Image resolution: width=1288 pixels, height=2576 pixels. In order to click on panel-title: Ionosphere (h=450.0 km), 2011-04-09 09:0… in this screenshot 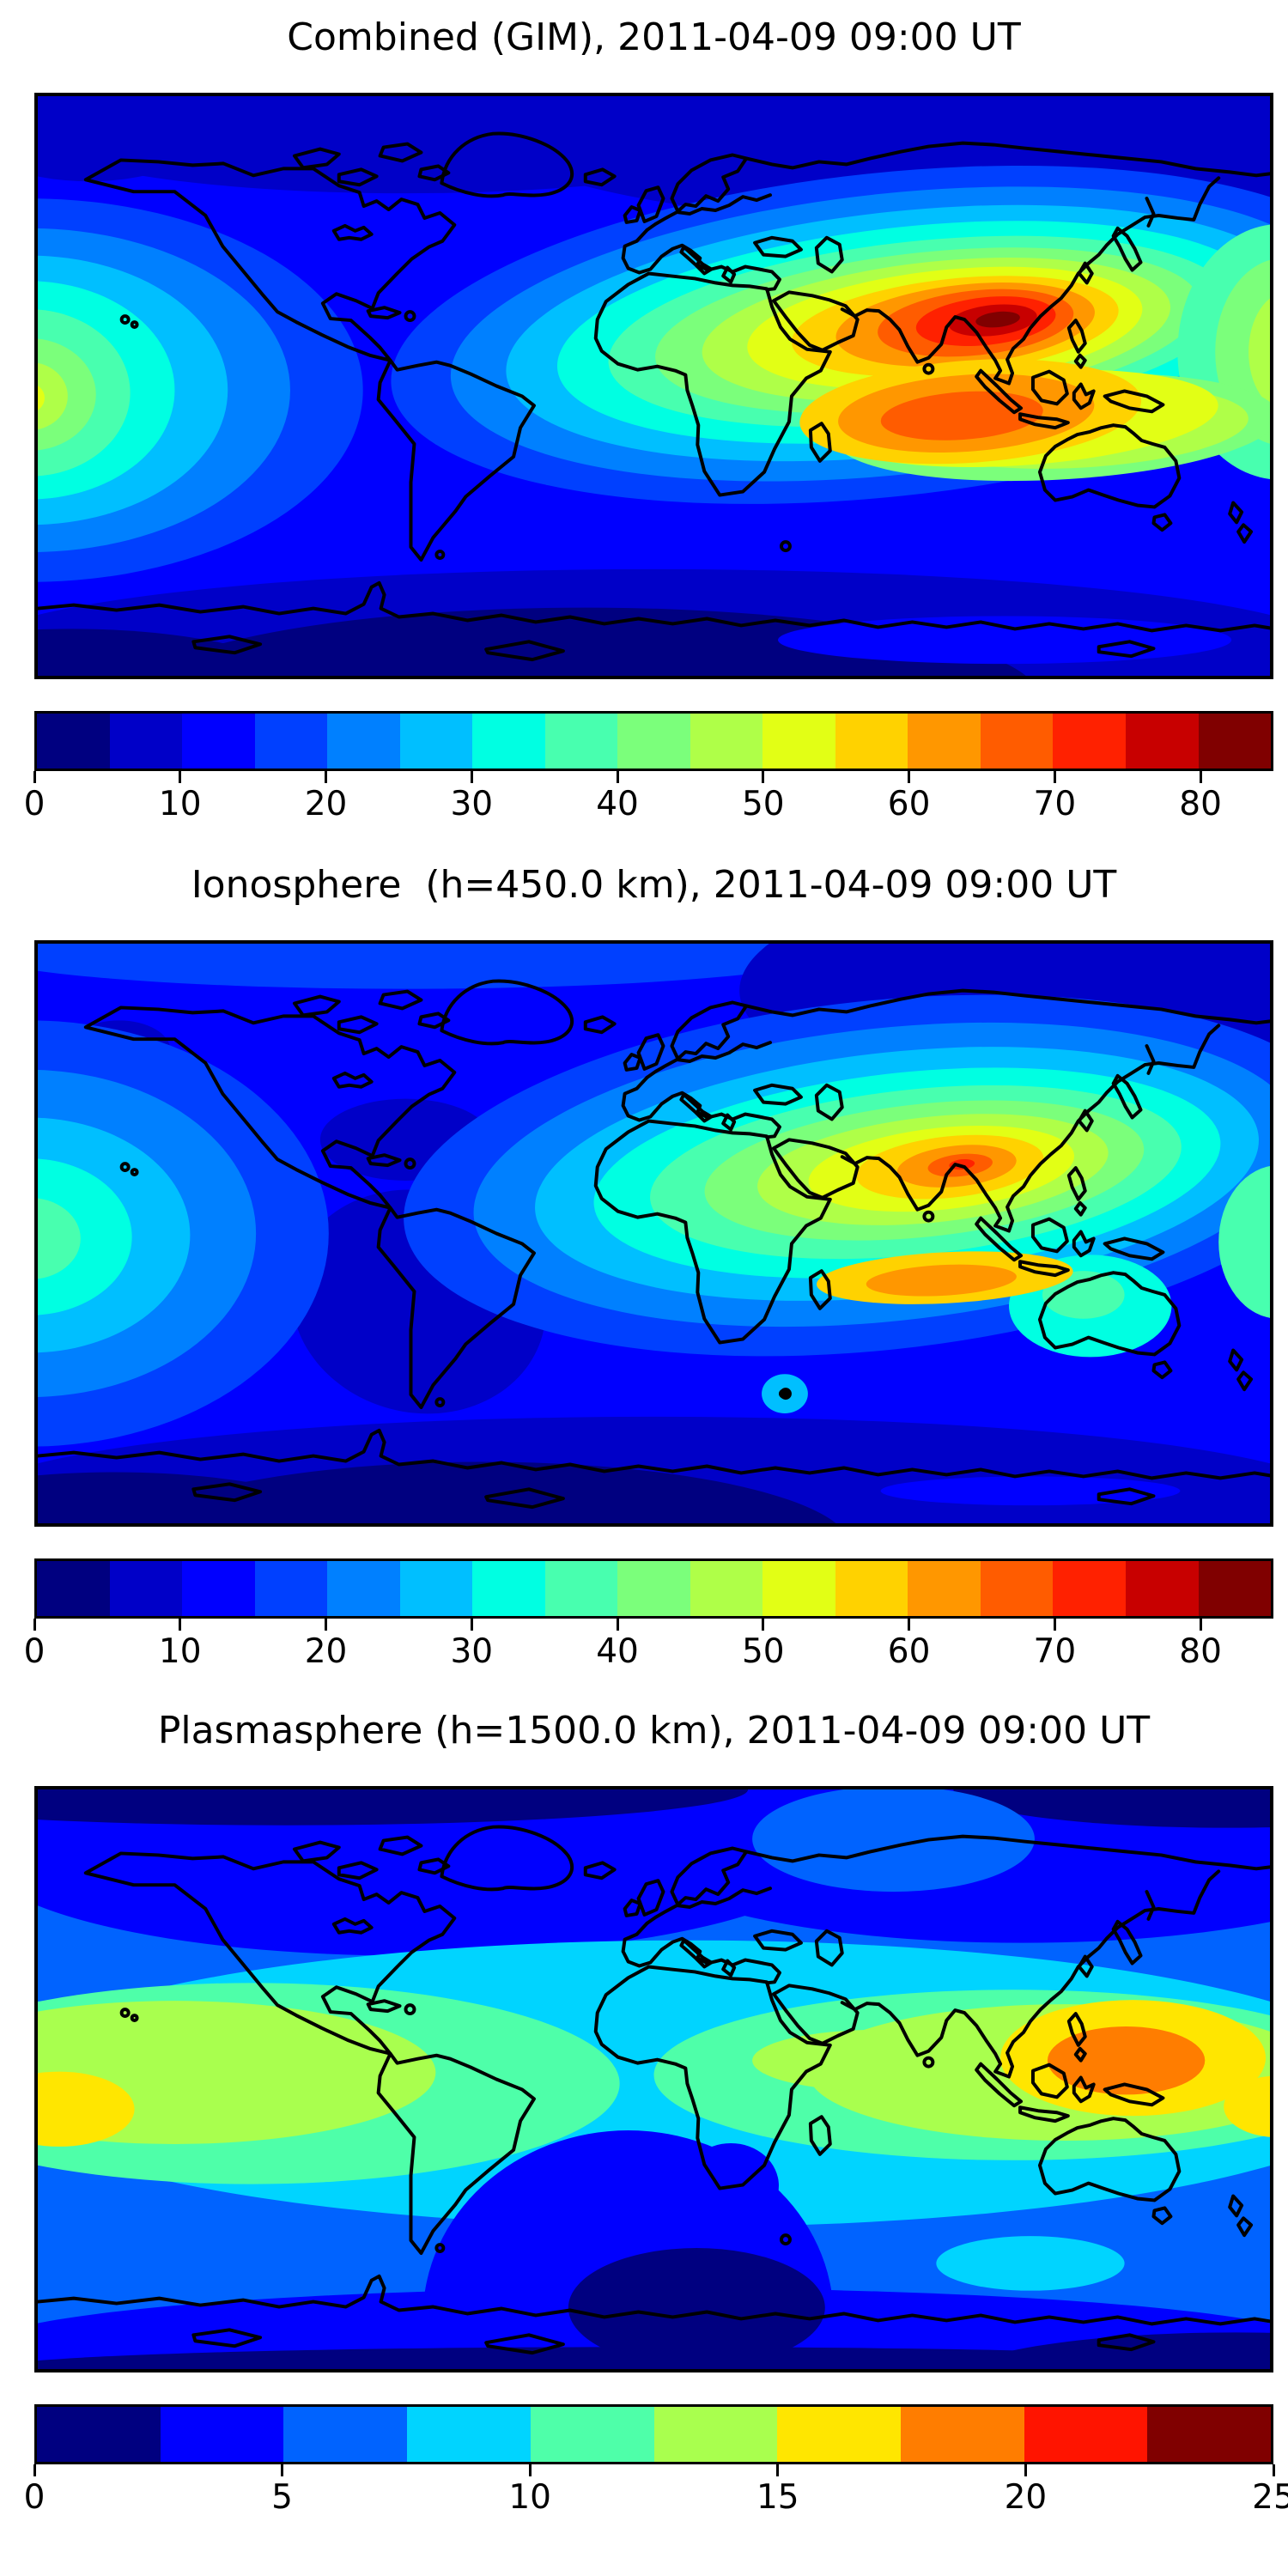, I will do `click(654, 885)`.